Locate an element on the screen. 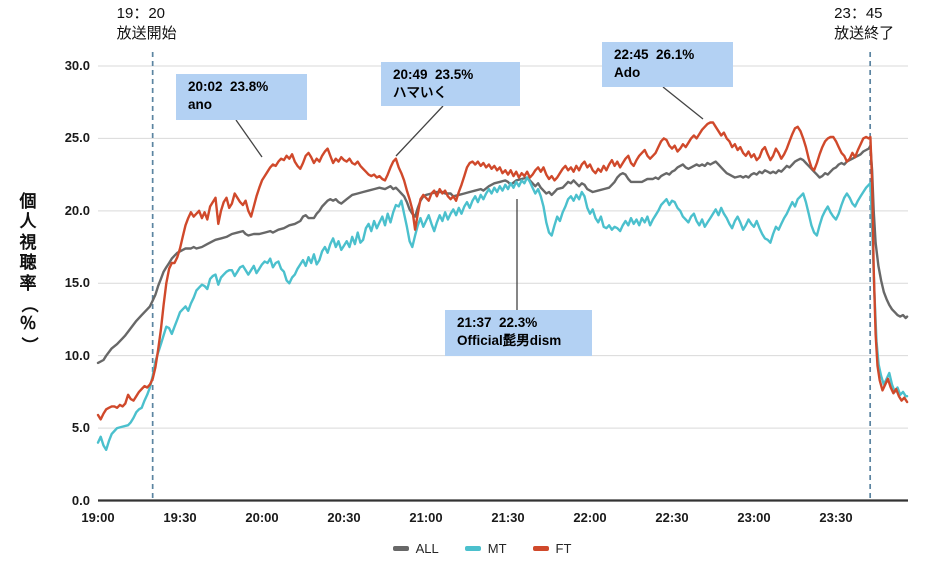 The width and height of the screenshot is (940, 571). y-tick-label: 0.0 is located at coordinates (80, 500).